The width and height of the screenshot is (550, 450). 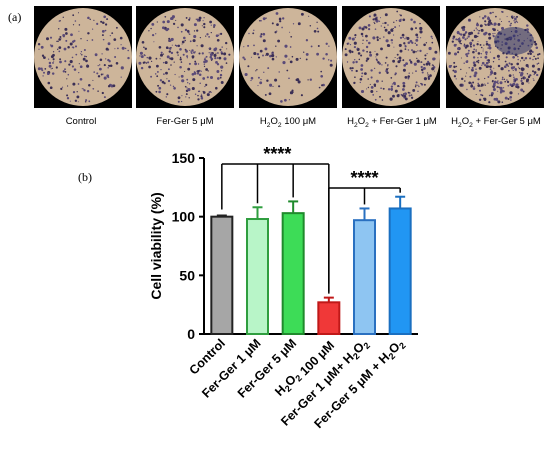 What do you see at coordinates (496, 122) in the screenshot?
I see `micrograph-caption: H2O2 + Fer-Ger 5 μM` at bounding box center [496, 122].